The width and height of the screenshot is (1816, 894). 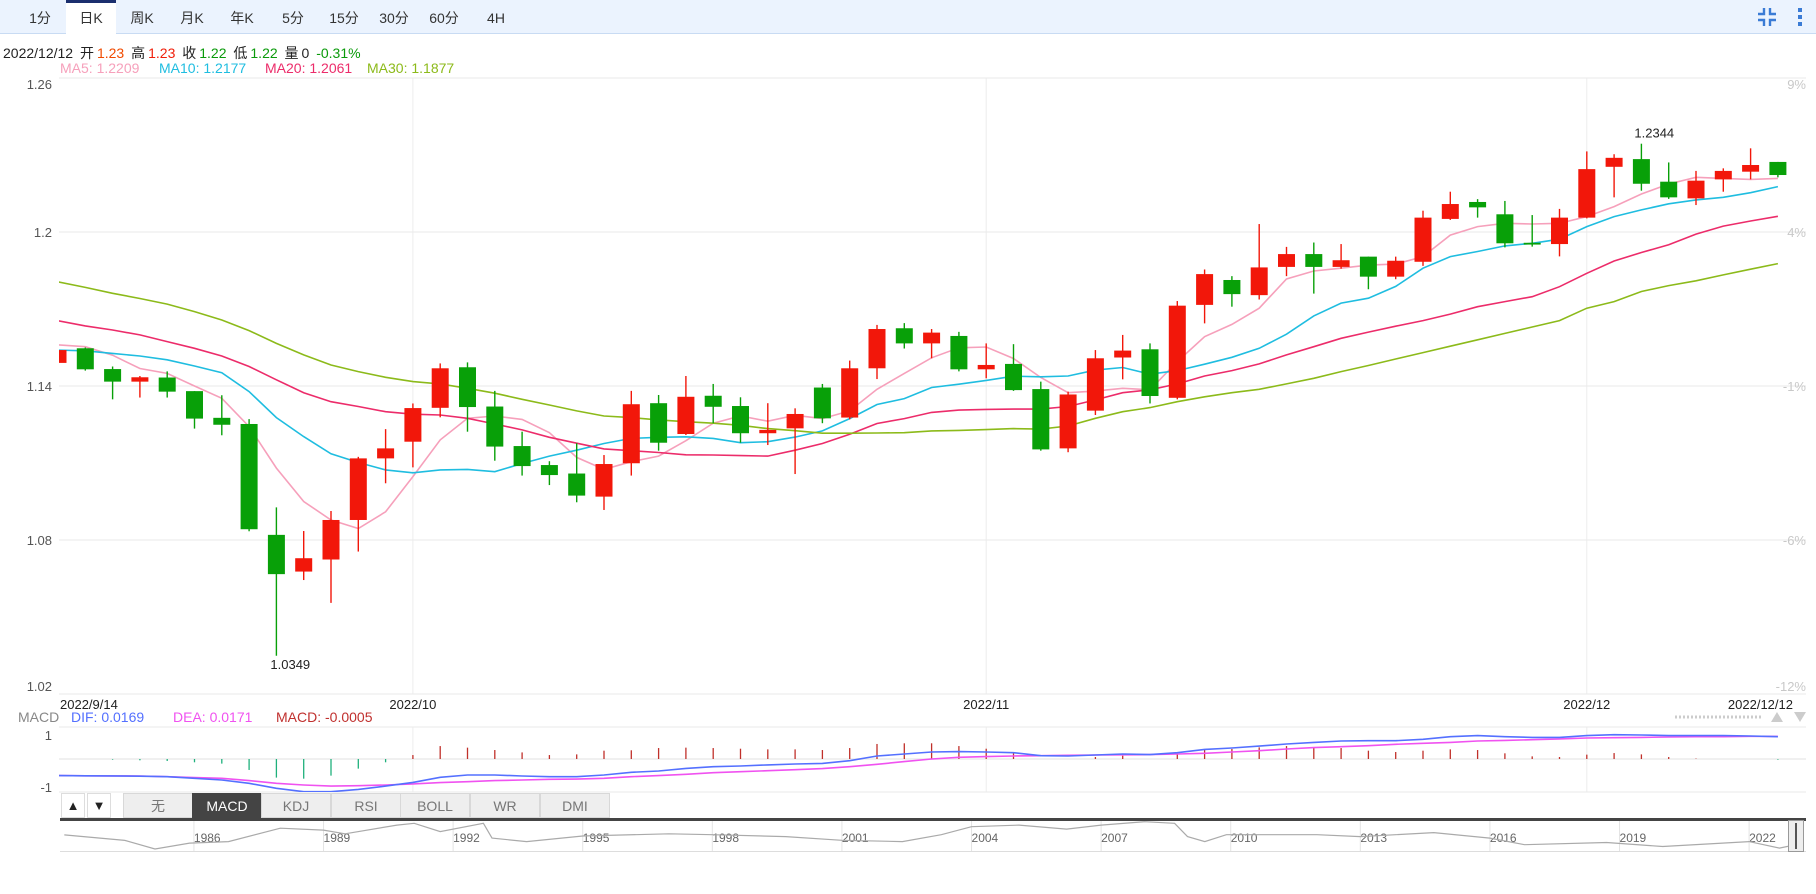 What do you see at coordinates (291, 53) in the screenshot?
I see `info-volume-label: 量` at bounding box center [291, 53].